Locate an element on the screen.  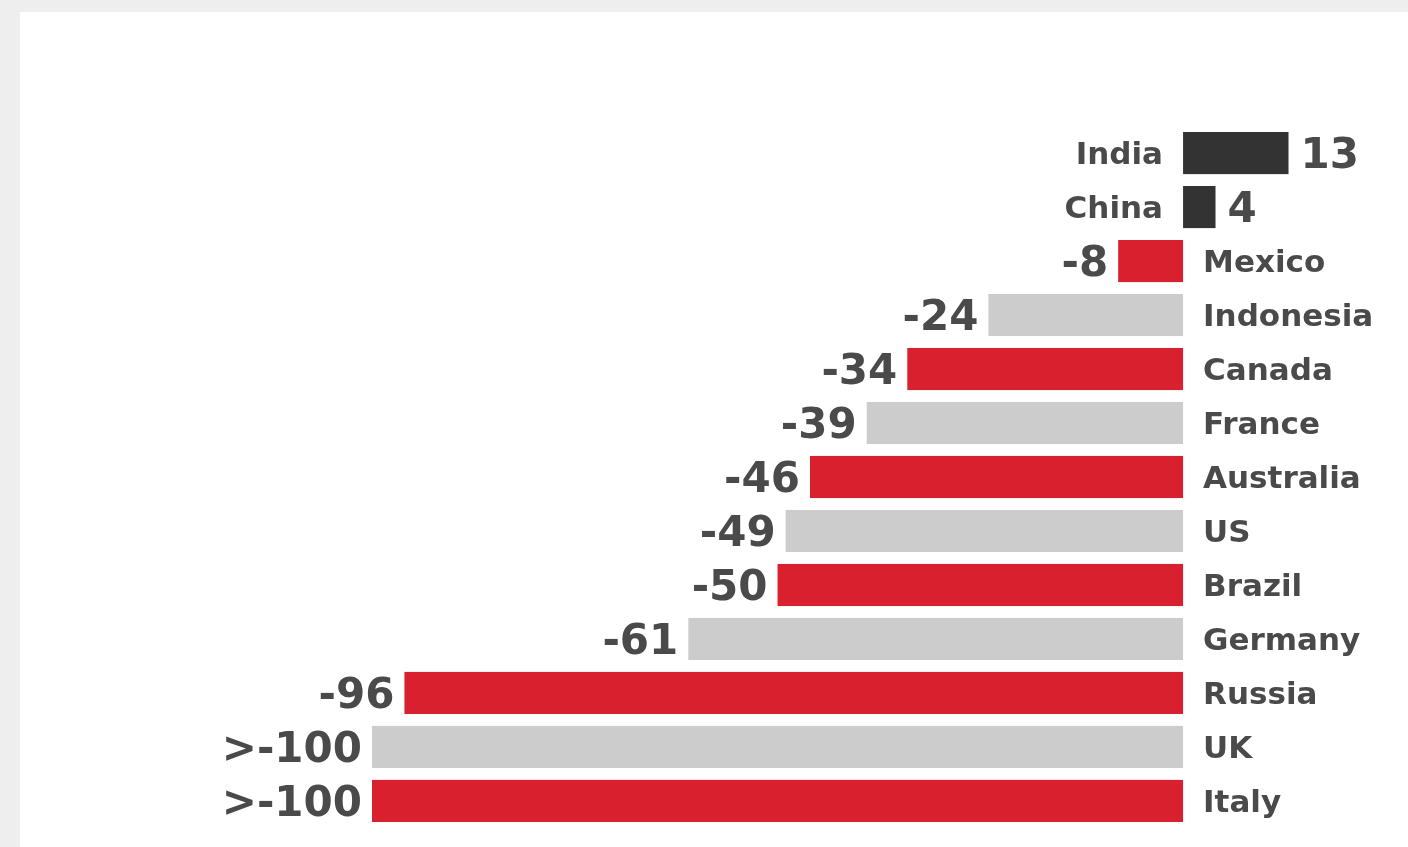
data-label: -50 is located at coordinates (729, 585).